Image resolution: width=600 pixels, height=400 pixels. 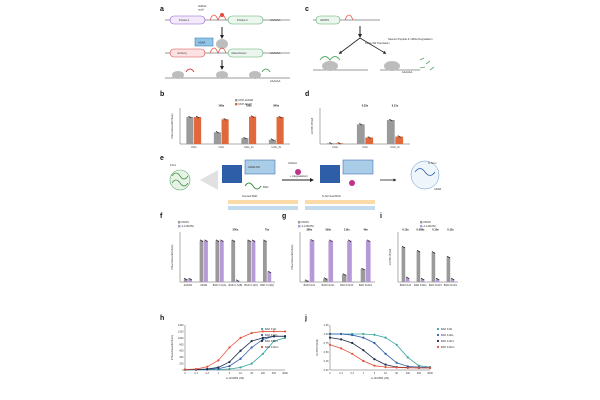 What do you see at coordinates (246, 100) in the screenshot?
I see `legend-label: MCP-dADAR` at bounding box center [246, 100].